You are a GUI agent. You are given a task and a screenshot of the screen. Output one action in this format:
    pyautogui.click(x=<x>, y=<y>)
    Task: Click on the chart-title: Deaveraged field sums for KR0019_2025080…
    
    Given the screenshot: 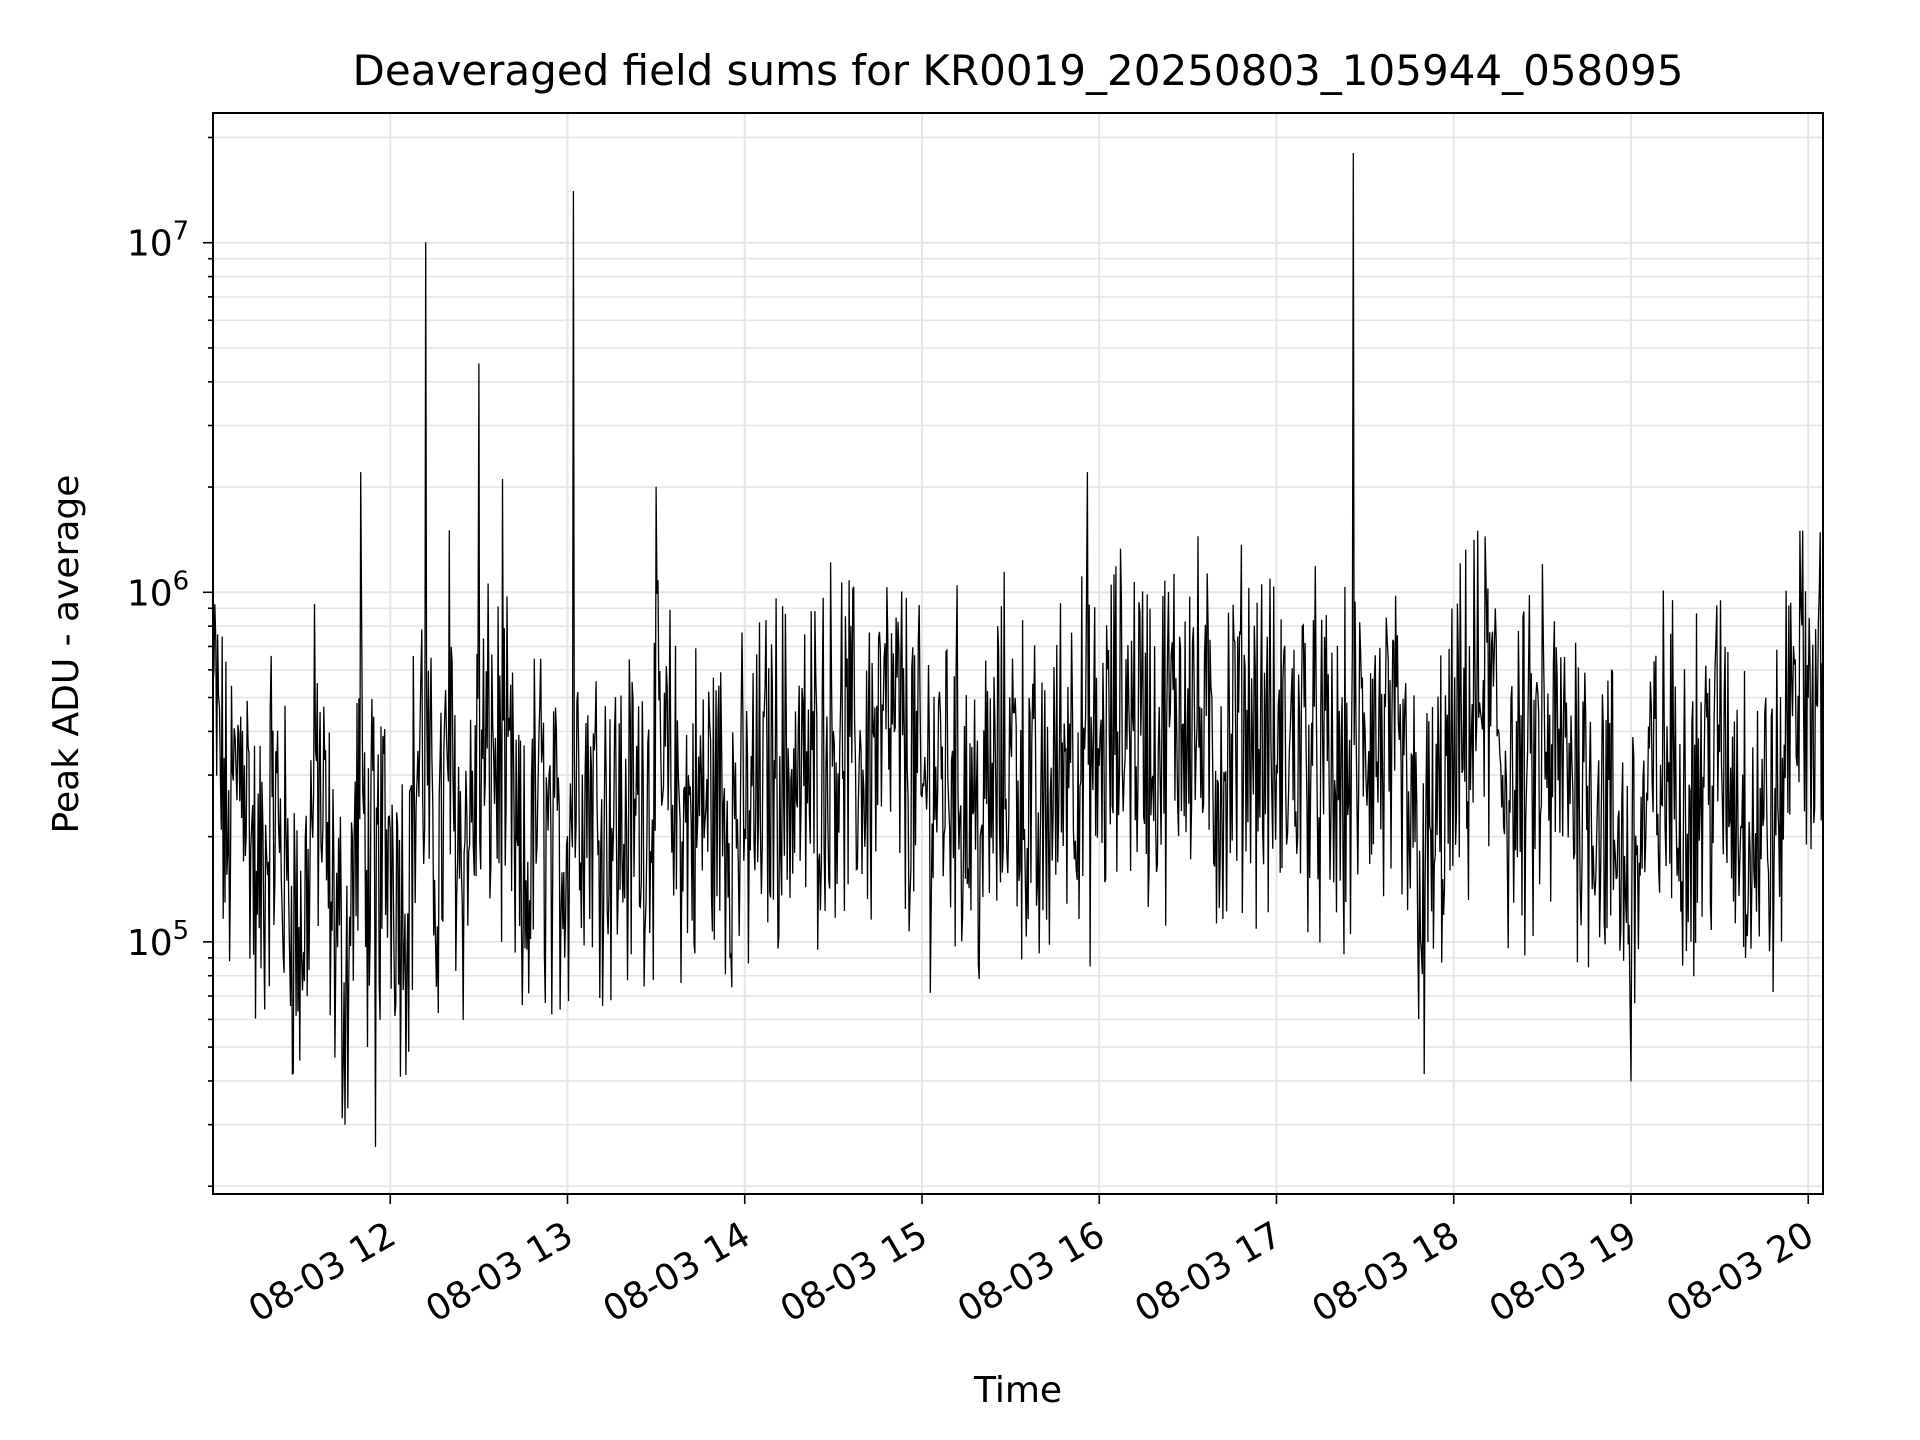 What is the action you would take?
    pyautogui.click(x=1018, y=70)
    